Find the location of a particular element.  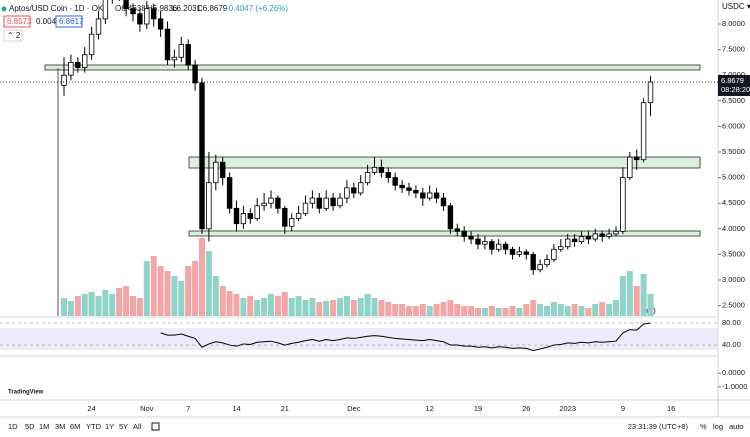

y-tick-label: 4.0000 is located at coordinates (733, 228).